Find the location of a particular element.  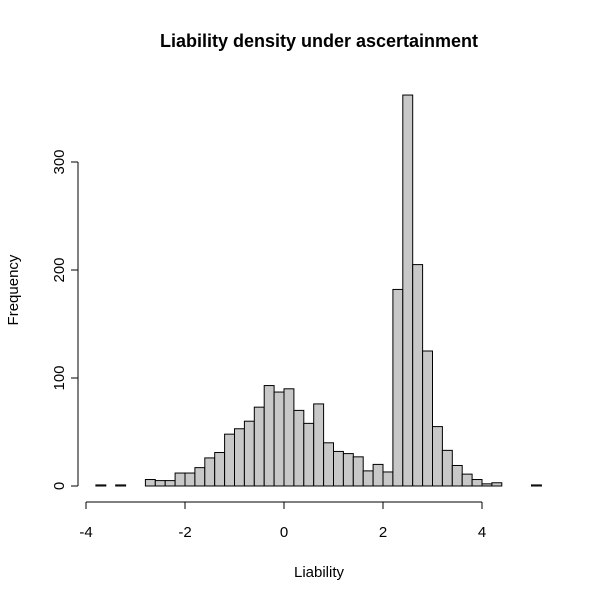

x-tick-label: 2 is located at coordinates (383, 532).